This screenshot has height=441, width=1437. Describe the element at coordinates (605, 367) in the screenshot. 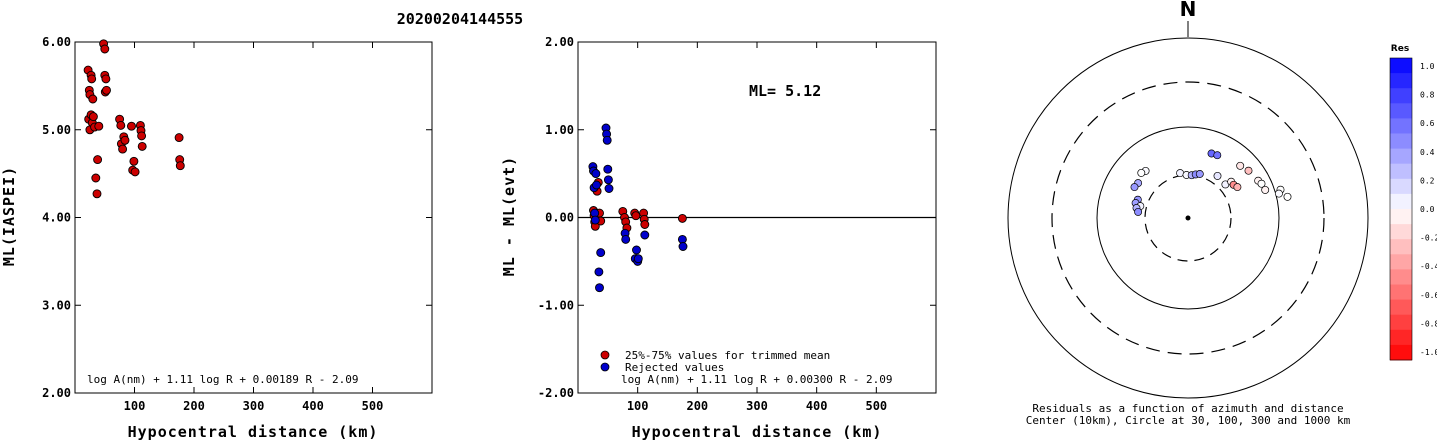

I see `legend-blue-marker` at that location.